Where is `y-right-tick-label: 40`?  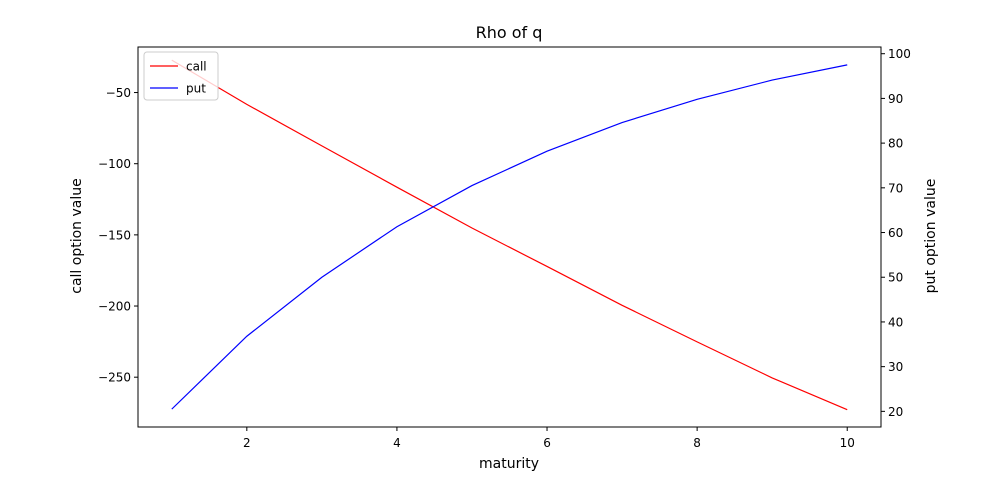 y-right-tick-label: 40 is located at coordinates (895, 322).